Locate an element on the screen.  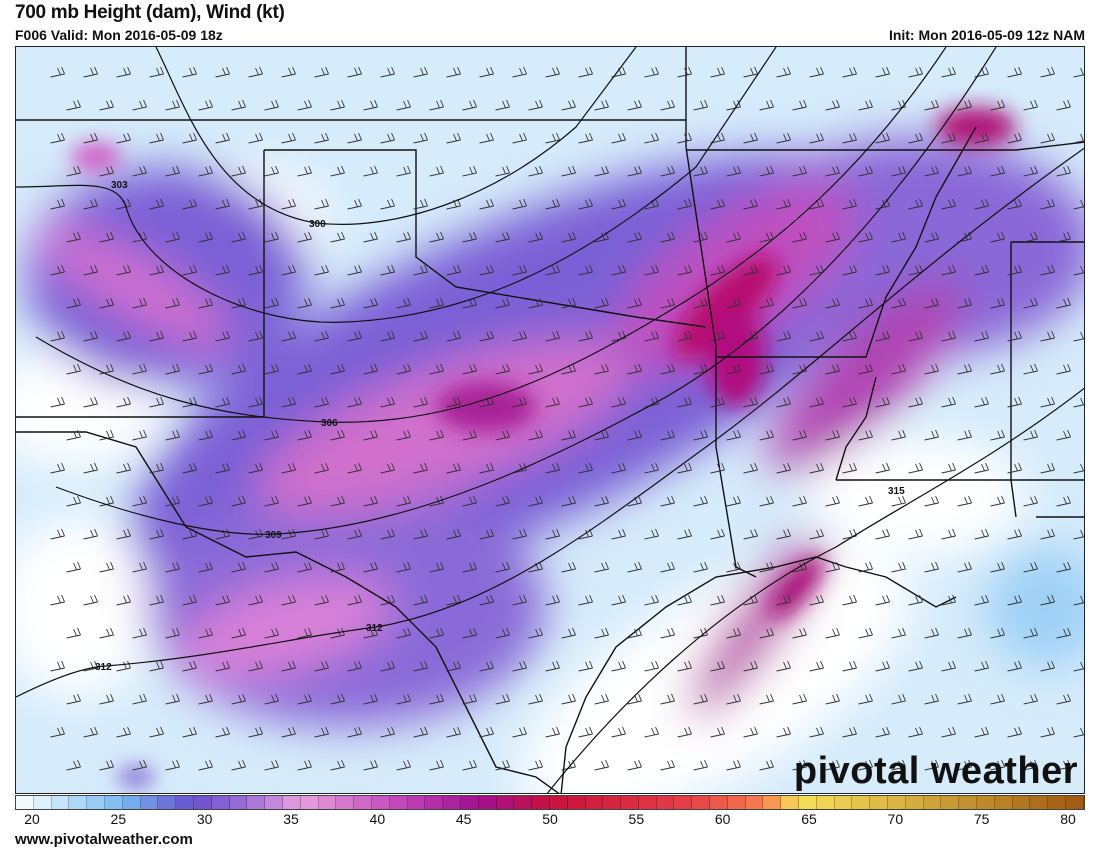
colorbar-tick-label: 65 is located at coordinates (809, 819).